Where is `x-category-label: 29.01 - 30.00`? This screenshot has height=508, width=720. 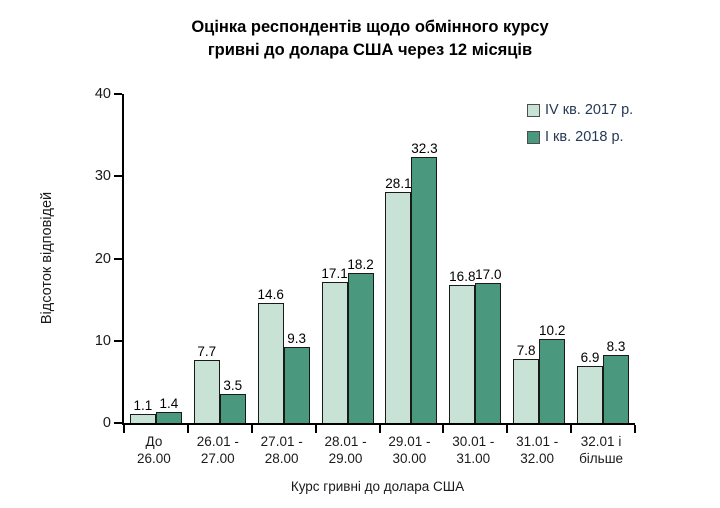 x-category-label: 29.01 - 30.00 is located at coordinates (410, 450).